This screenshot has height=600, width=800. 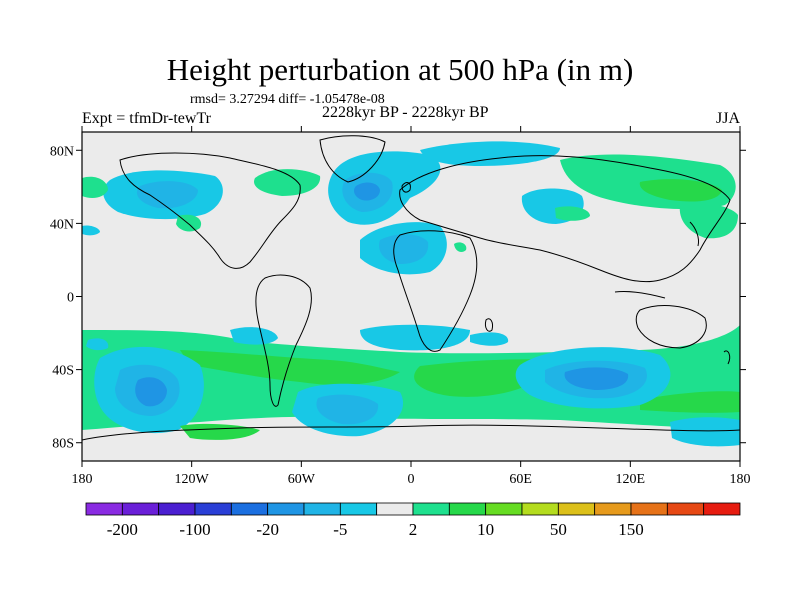 What do you see at coordinates (406, 187) in the screenshot?
I see `coast-uk` at bounding box center [406, 187].